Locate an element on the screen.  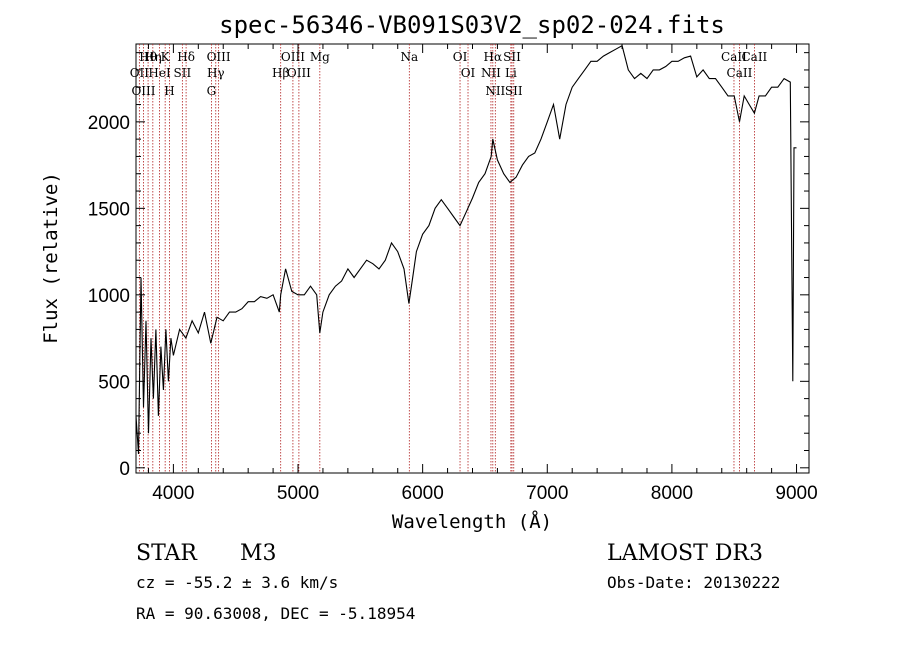
emission-line-label: Hδ is located at coordinates (186, 57).